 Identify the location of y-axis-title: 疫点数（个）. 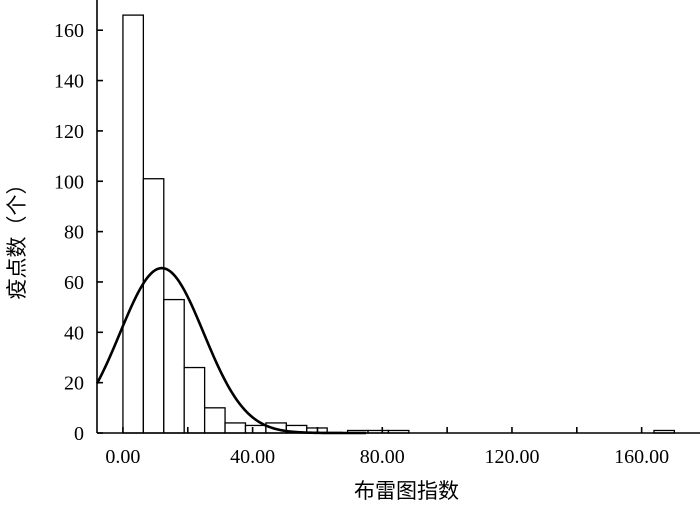
(17, 237).